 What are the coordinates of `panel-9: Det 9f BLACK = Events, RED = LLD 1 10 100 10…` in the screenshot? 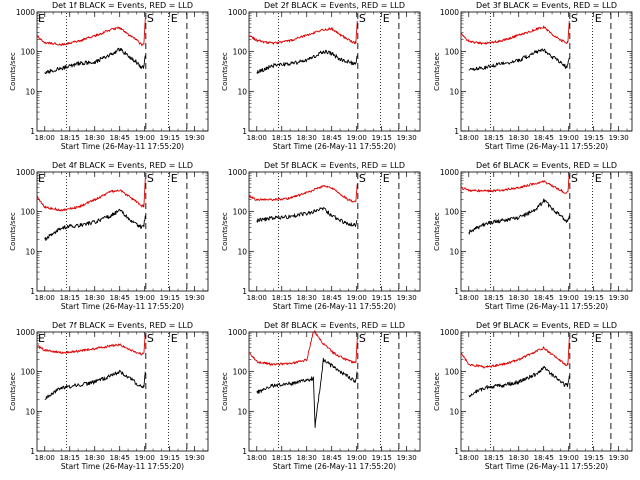 It's located at (533, 396).